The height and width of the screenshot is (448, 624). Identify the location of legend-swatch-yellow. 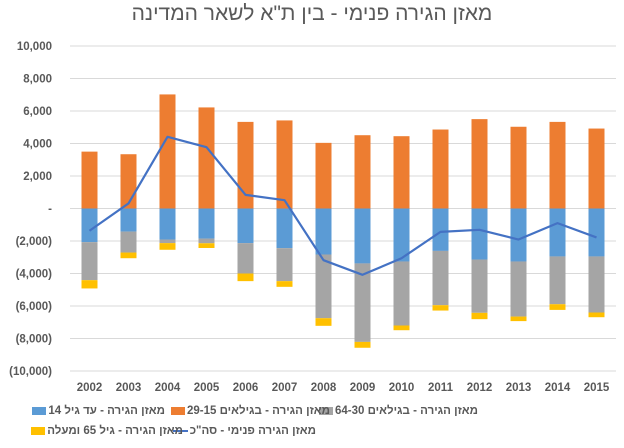
(38, 431).